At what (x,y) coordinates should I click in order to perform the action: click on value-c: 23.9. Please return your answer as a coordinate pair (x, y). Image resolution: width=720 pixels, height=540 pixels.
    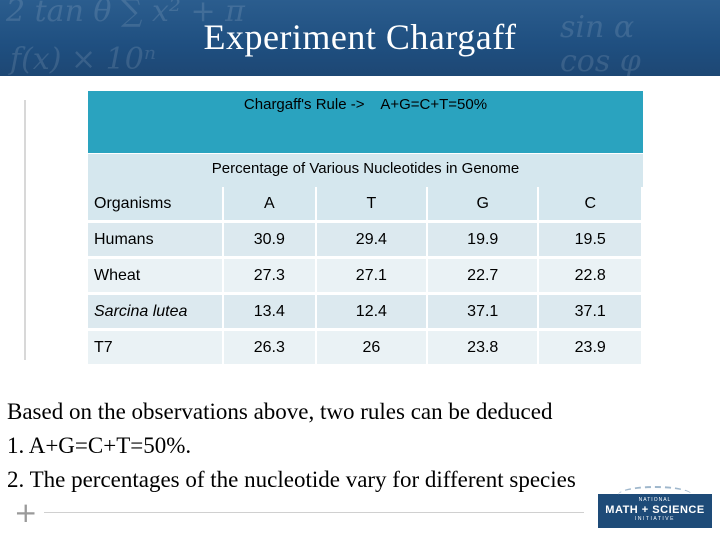
    Looking at the image, I should click on (591, 349).